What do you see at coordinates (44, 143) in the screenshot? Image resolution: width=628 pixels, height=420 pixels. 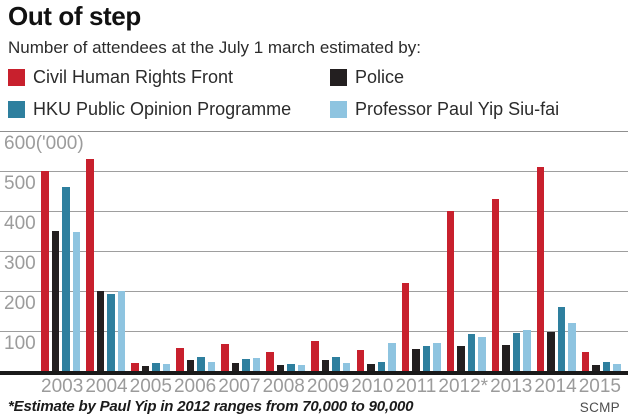 I see `y-tick-label: 600('000)` at bounding box center [44, 143].